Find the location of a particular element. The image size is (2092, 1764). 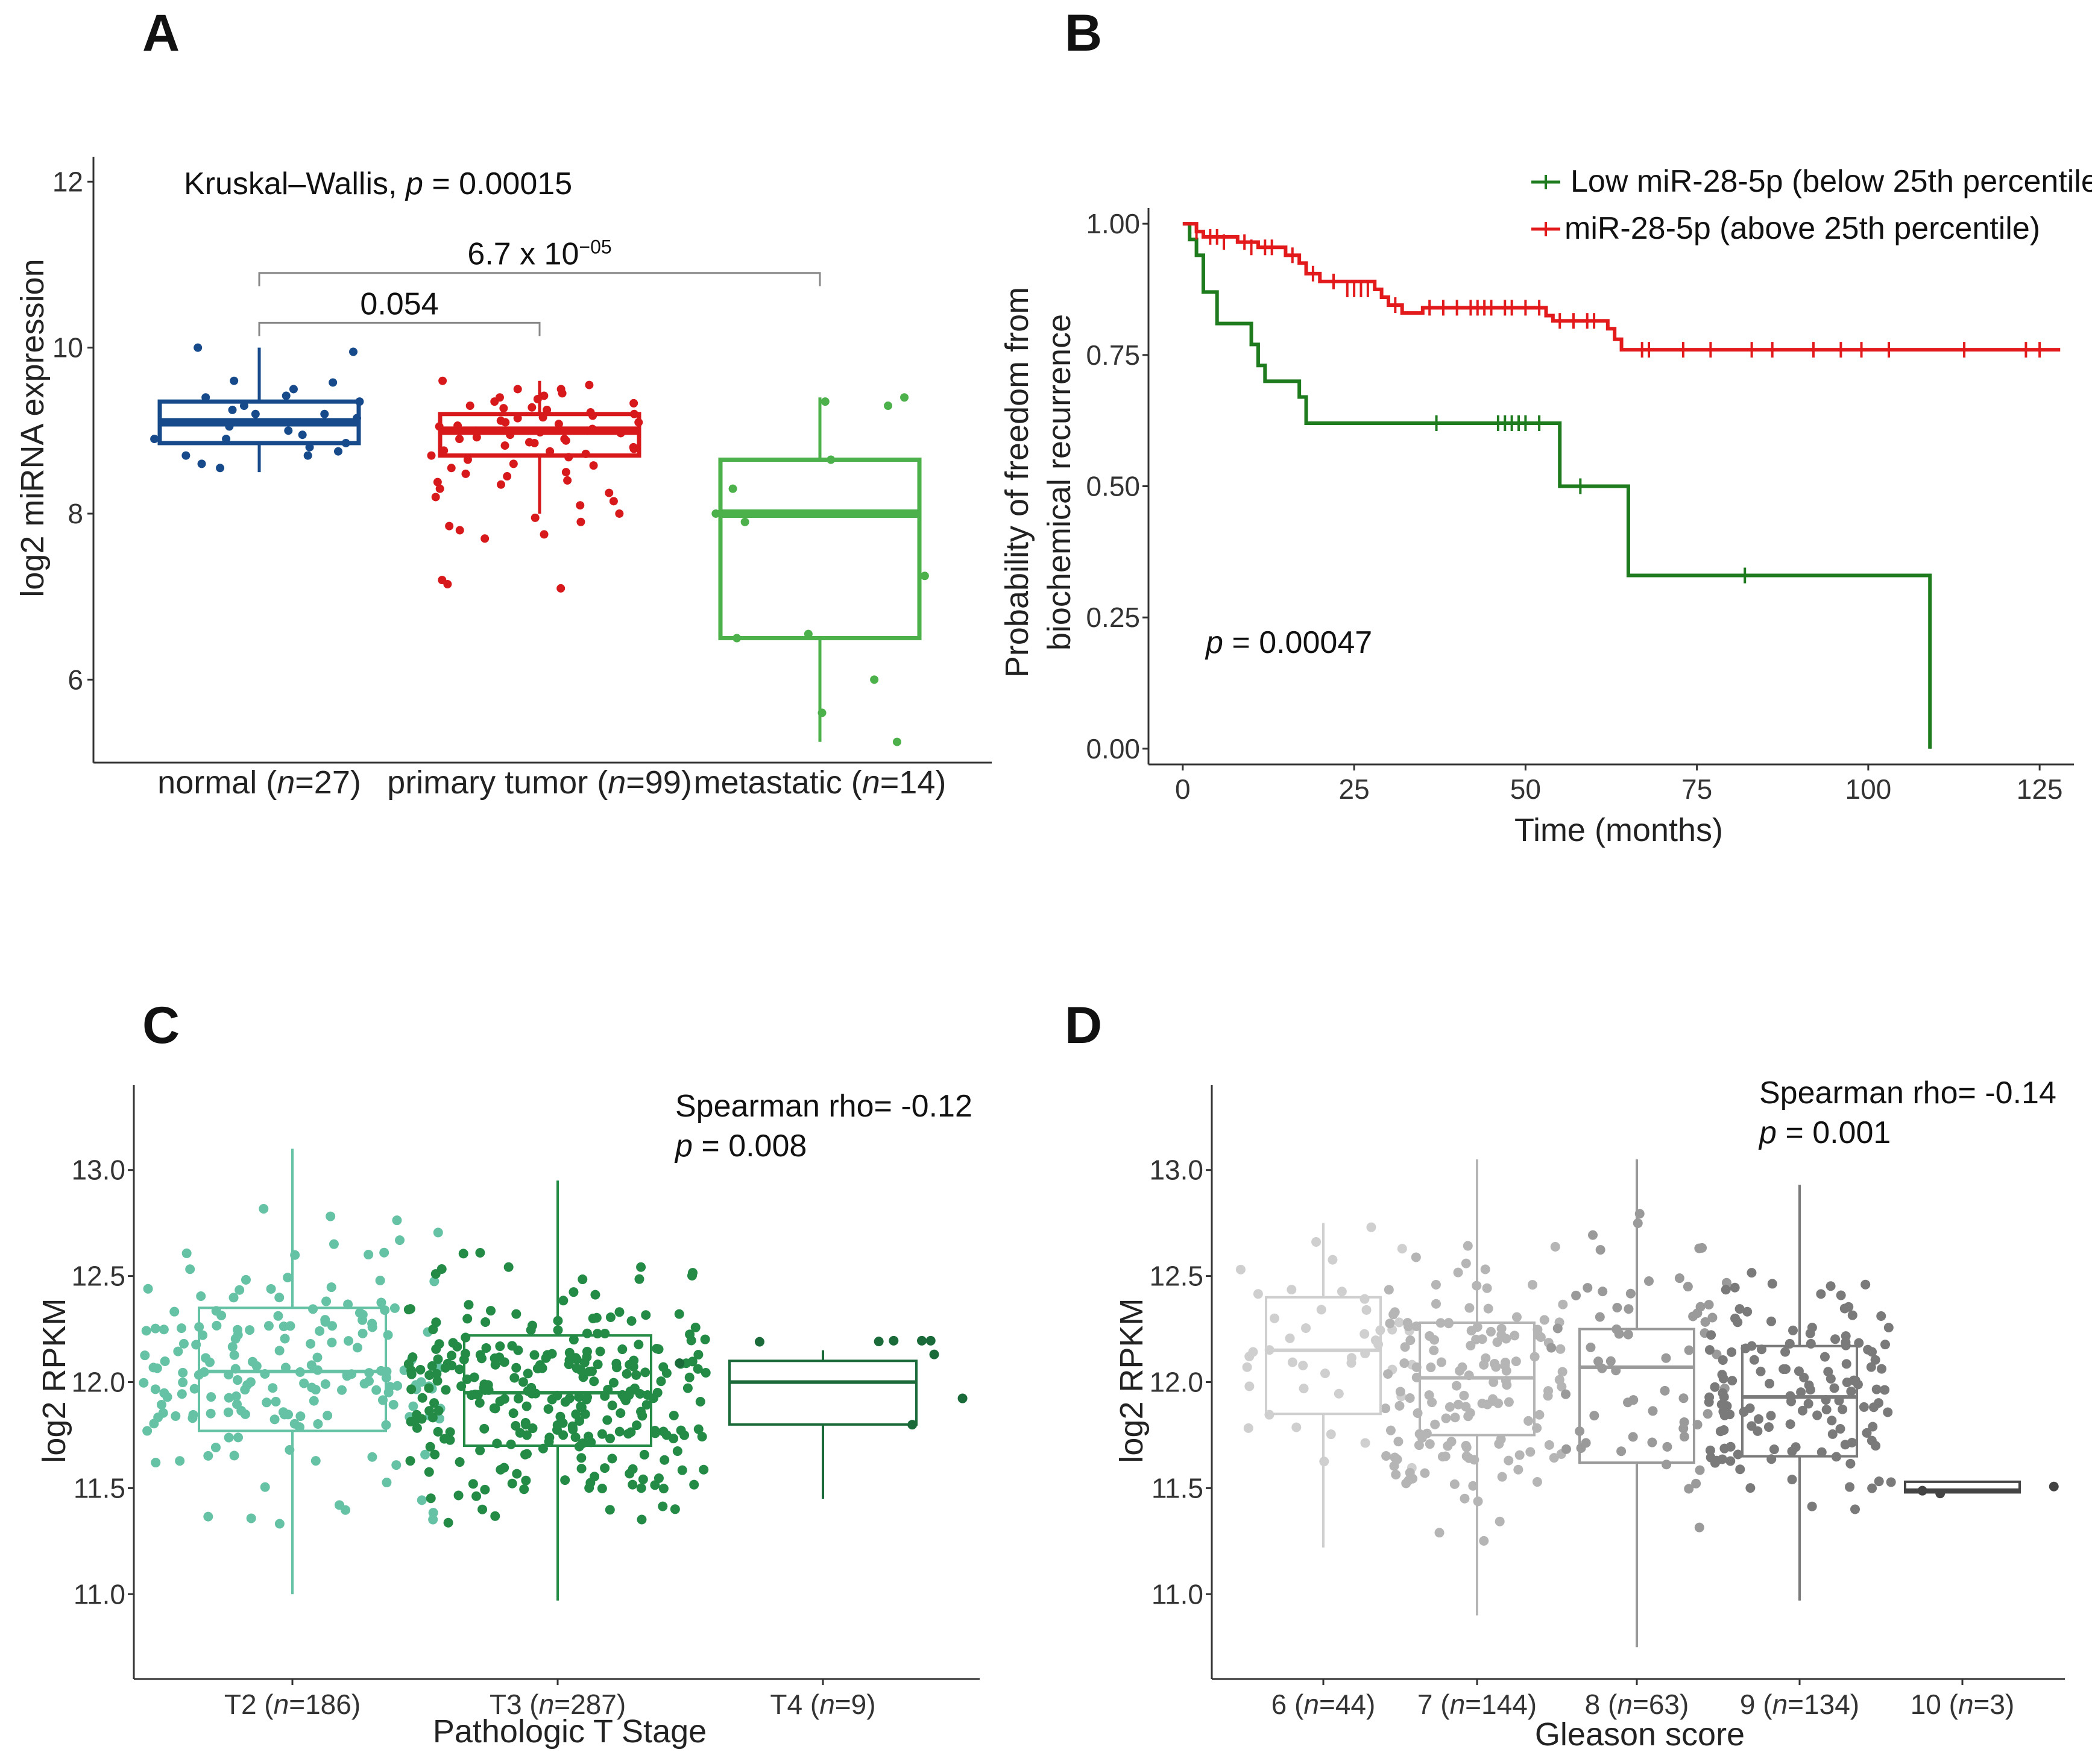

b-legend-label-low: Low miR-28-5p (below 25th percentile) is located at coordinates (1831, 182).